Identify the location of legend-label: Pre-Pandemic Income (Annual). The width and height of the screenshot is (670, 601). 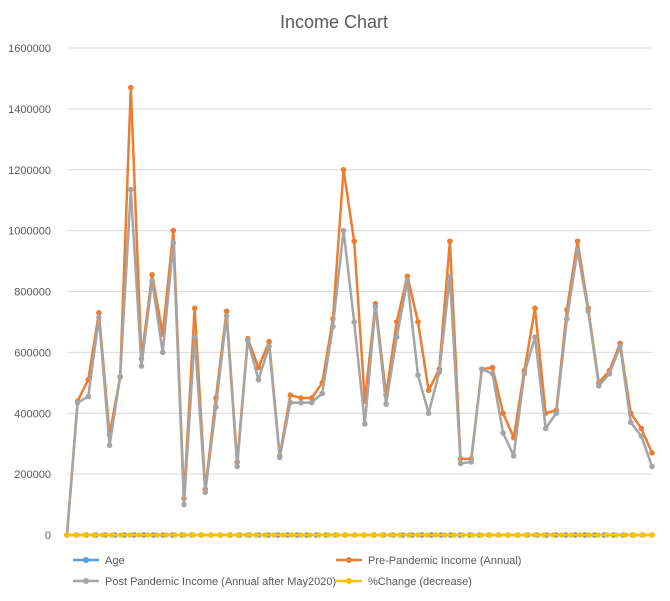
(444, 561).